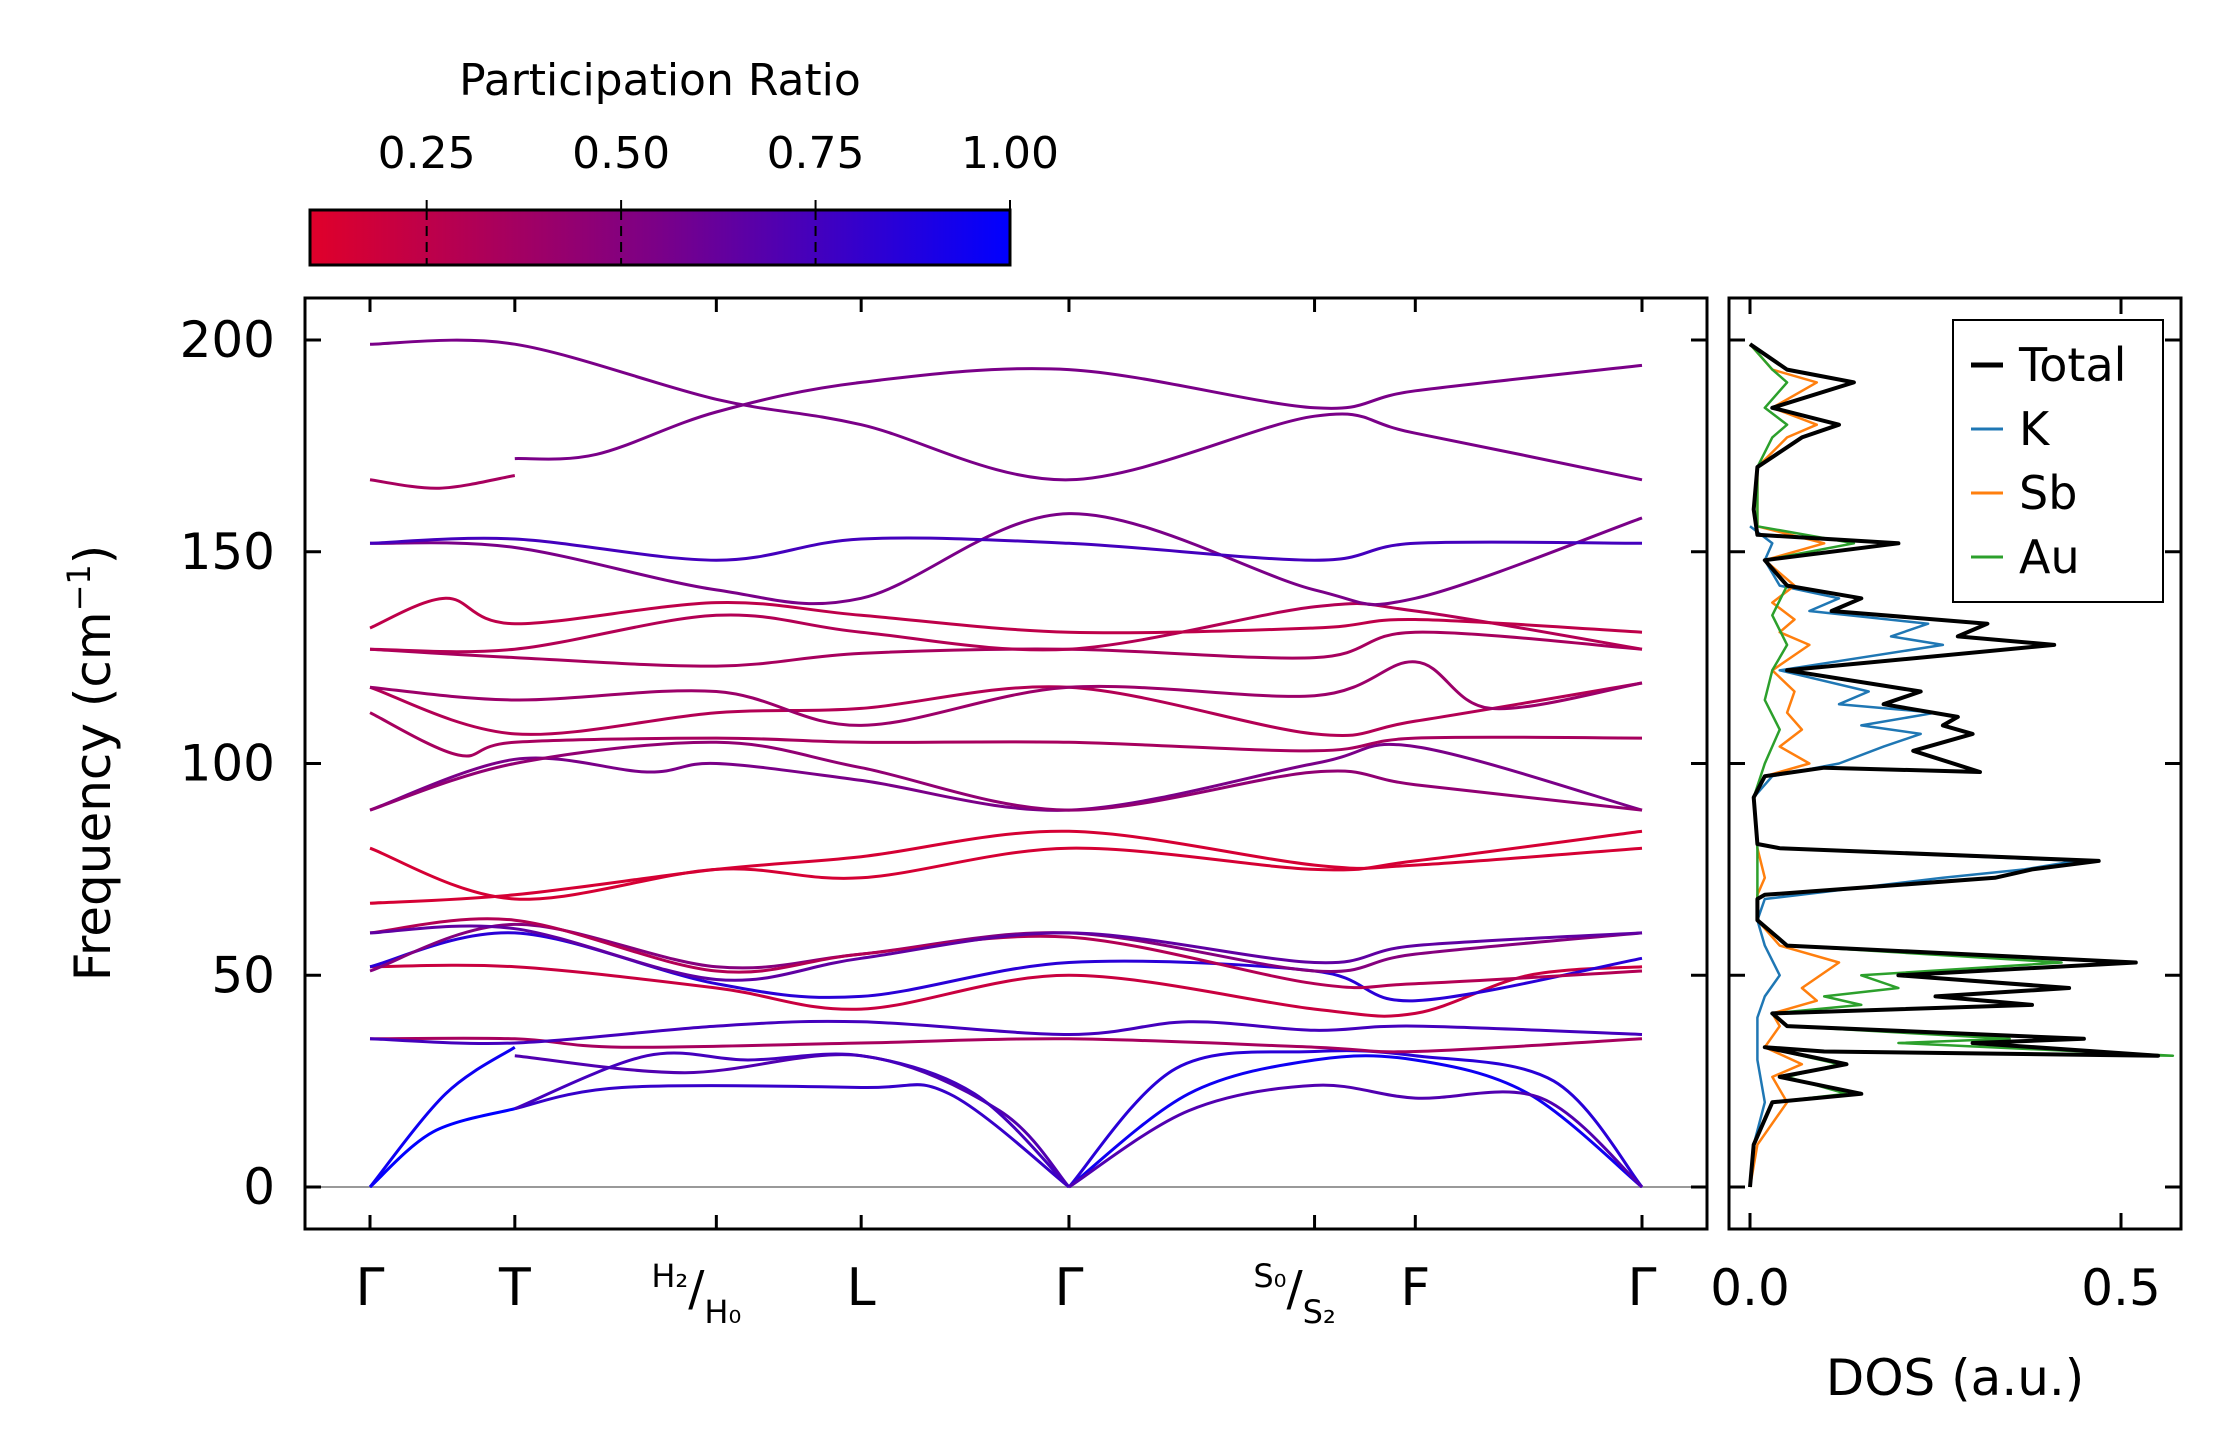 This screenshot has width=2222, height=1455. I want to click on legend-label: K, so click(2035, 429).